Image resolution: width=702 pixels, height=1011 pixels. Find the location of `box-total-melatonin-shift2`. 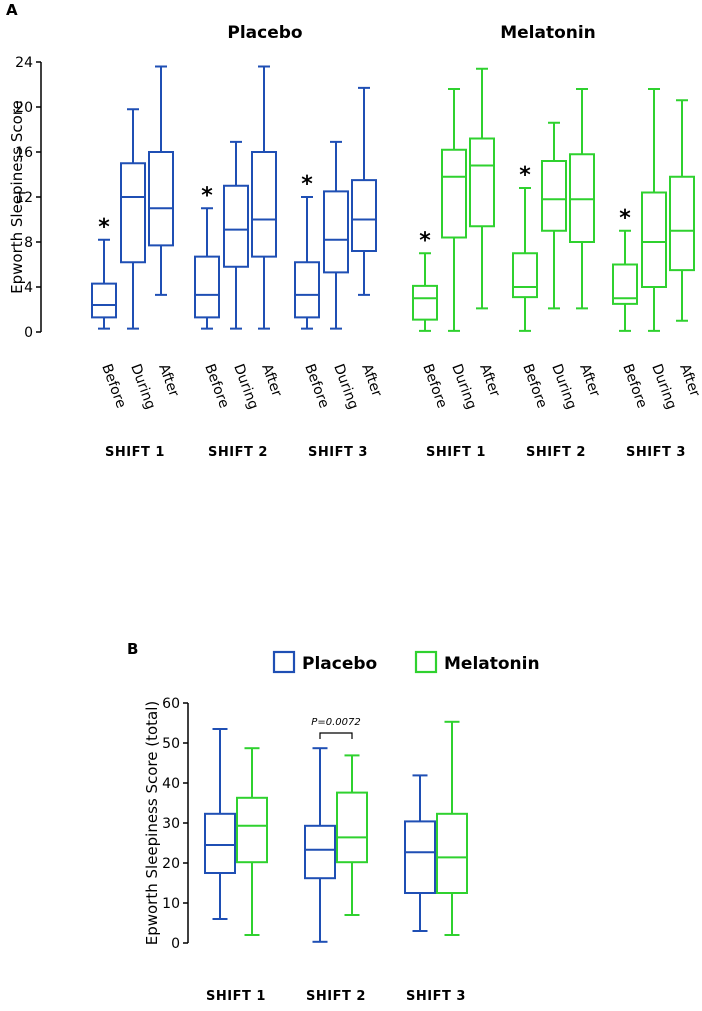

box-total-melatonin-shift2 is located at coordinates (352, 835).